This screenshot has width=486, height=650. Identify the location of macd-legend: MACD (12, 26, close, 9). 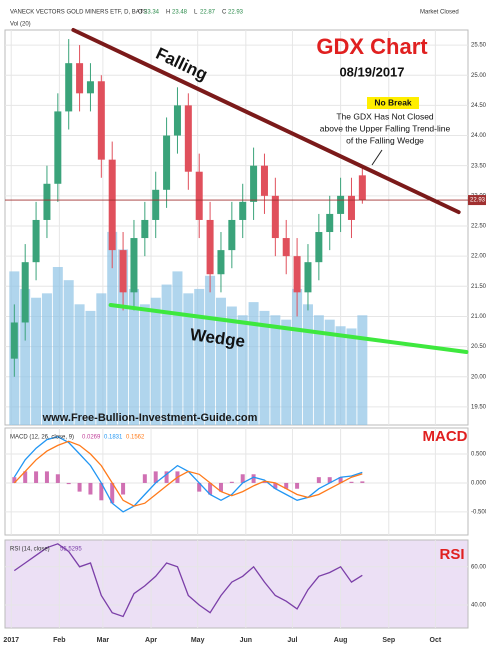
(42, 438).